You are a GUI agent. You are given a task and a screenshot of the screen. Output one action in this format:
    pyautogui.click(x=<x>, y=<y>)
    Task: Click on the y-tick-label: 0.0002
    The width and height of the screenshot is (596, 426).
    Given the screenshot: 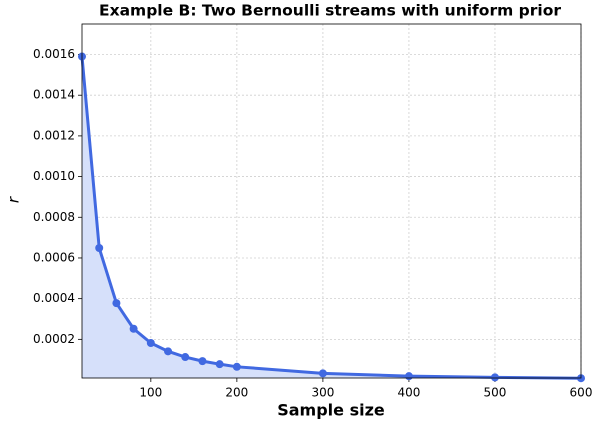 What is the action you would take?
    pyautogui.click(x=54, y=339)
    